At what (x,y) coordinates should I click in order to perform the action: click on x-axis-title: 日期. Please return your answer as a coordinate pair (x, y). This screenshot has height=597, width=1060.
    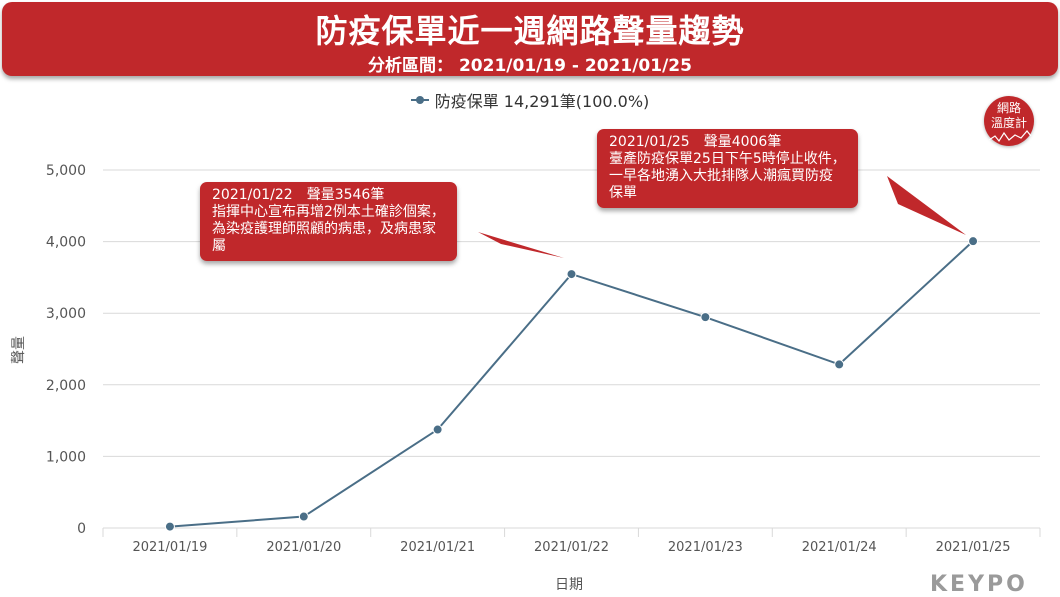
    Looking at the image, I should click on (569, 585).